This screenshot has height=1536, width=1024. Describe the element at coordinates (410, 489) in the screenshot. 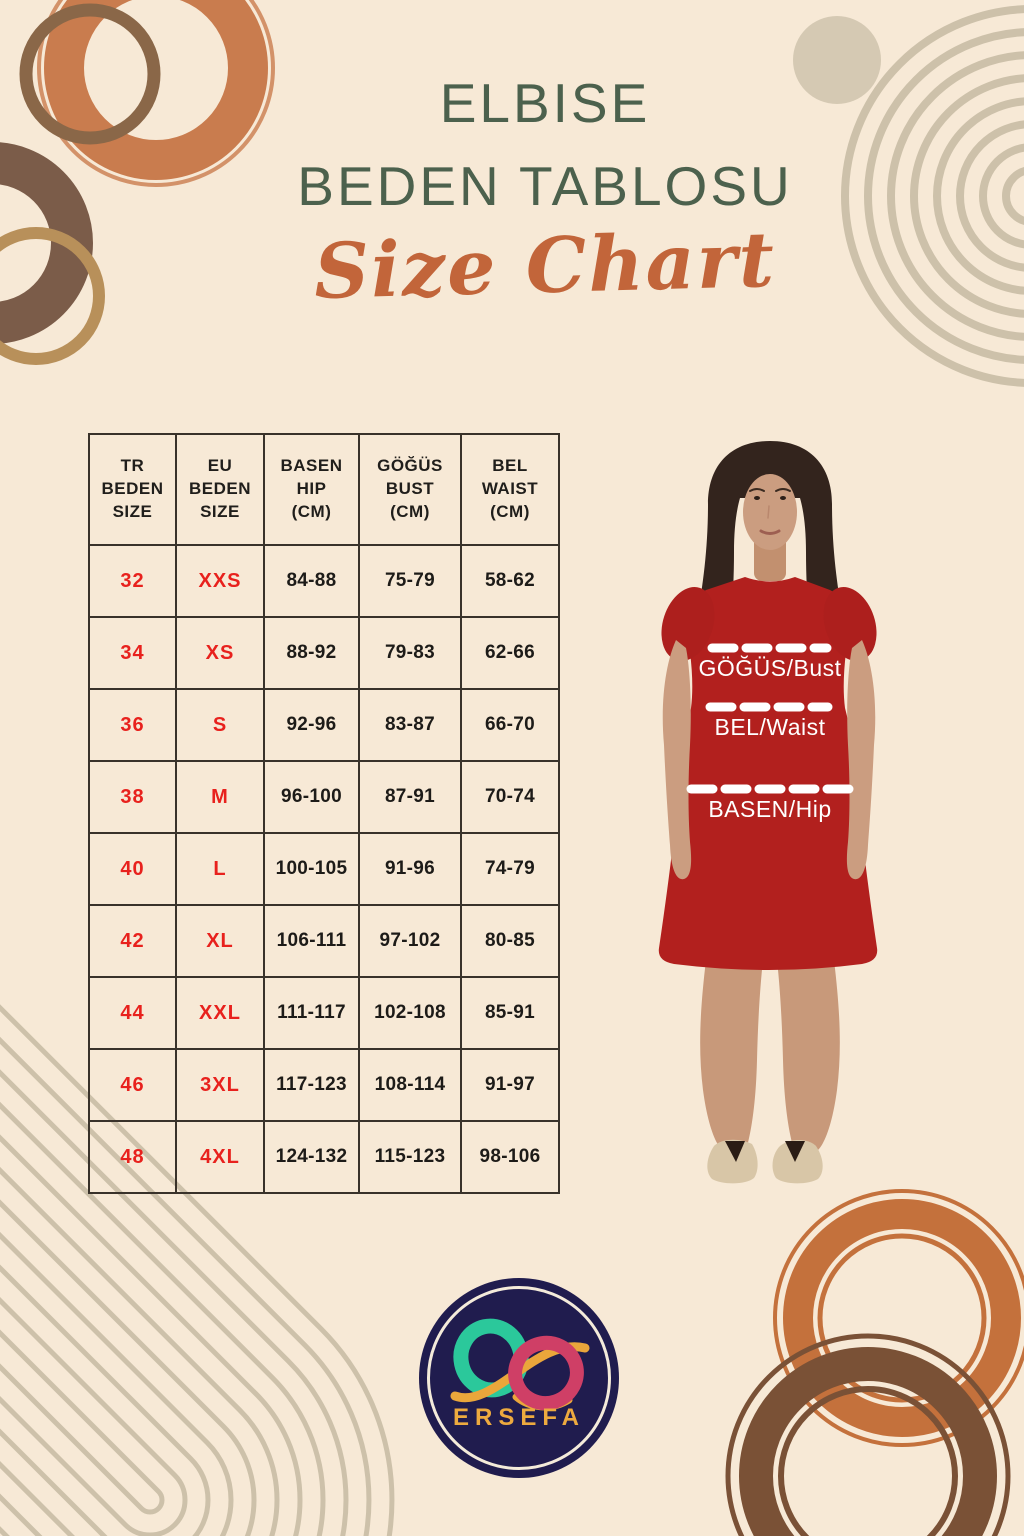

I see `header-bust: GÖĞÜS BUST (CM)` at that location.